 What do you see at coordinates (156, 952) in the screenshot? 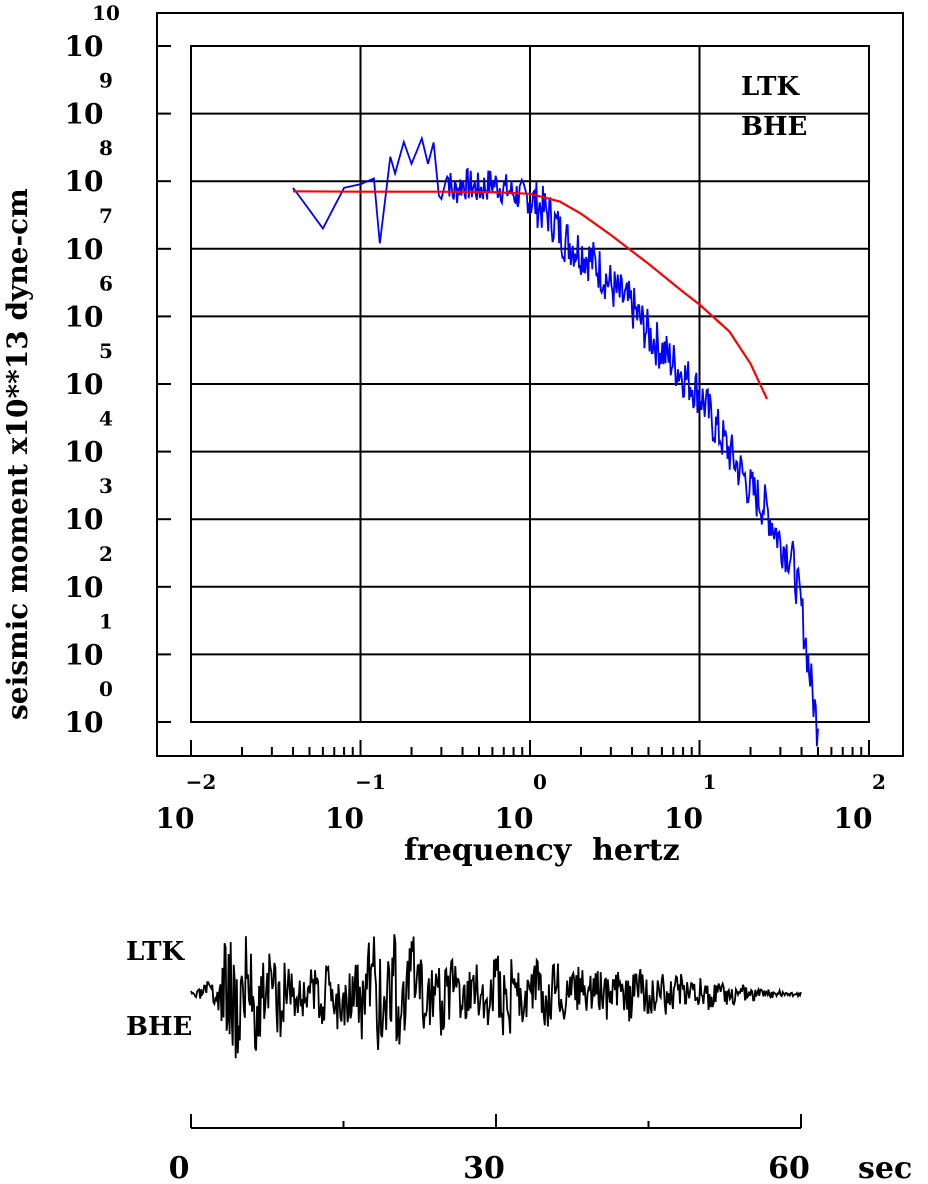
I see `waveform-station-label: LTK` at bounding box center [156, 952].